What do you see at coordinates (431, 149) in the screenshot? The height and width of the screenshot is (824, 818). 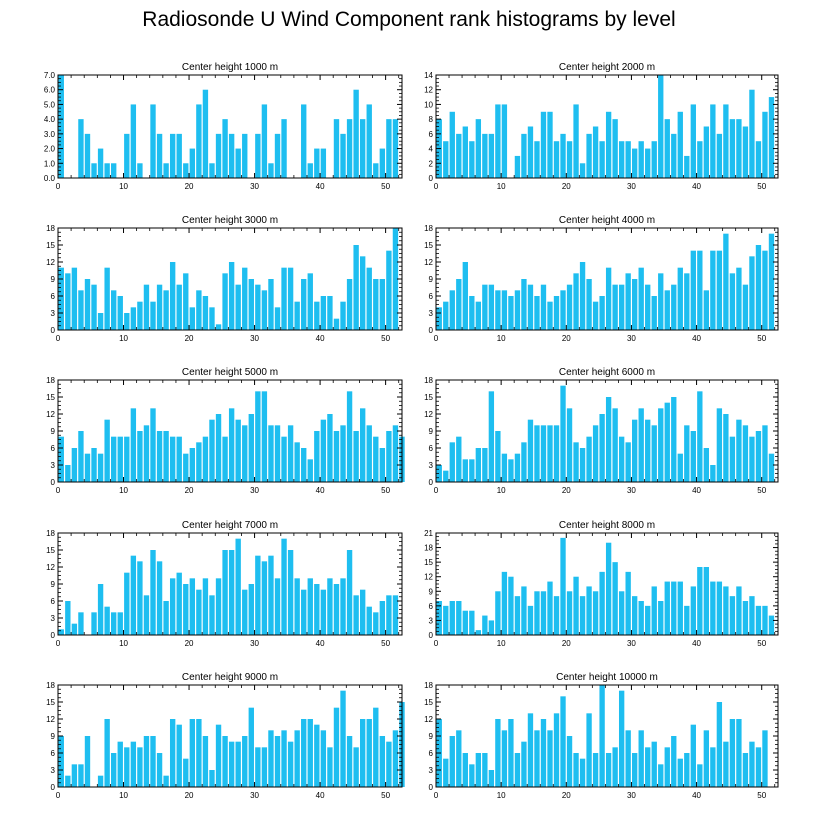 I see `y-tick-label: 4` at bounding box center [431, 149].